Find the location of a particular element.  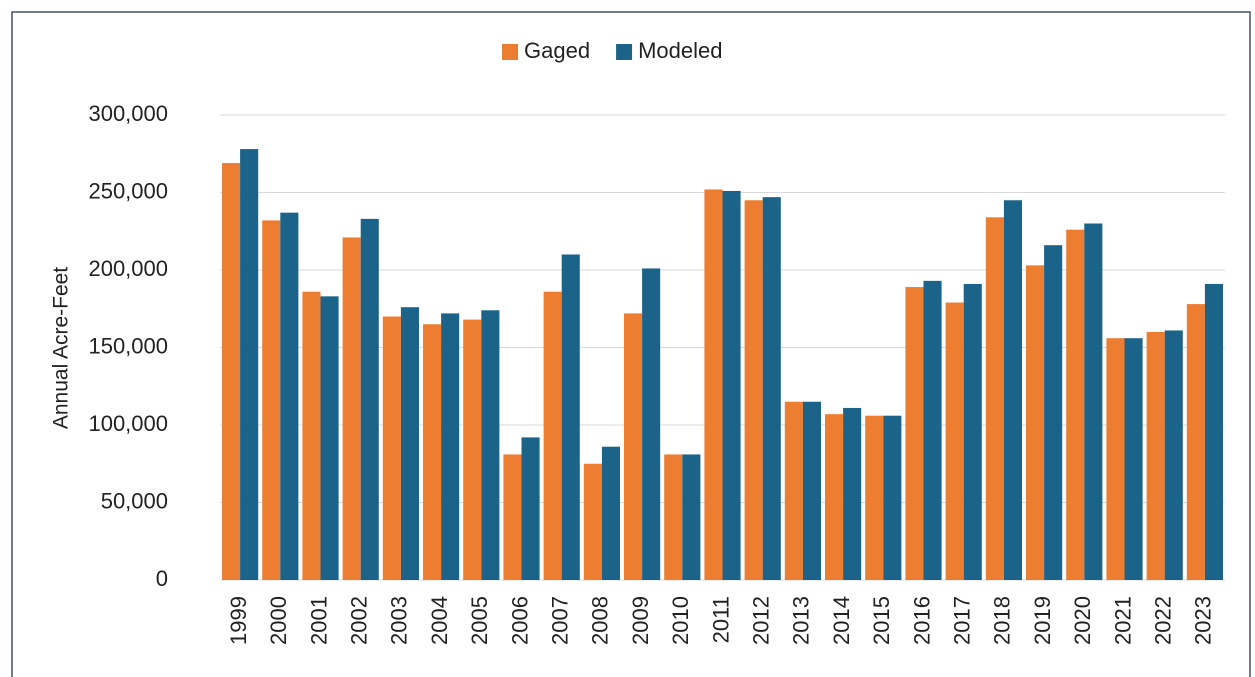

x-tick-label: 2003 is located at coordinates (399, 620).